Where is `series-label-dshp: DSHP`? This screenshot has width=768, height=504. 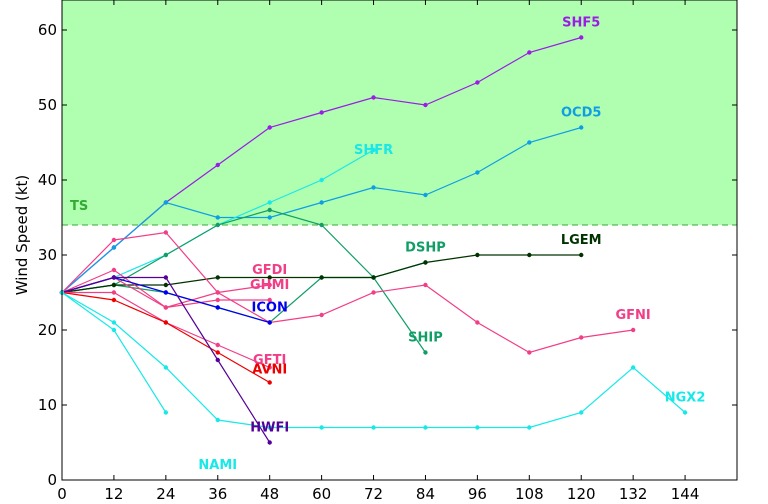
series-label-dshp: DSHP is located at coordinates (425, 247).